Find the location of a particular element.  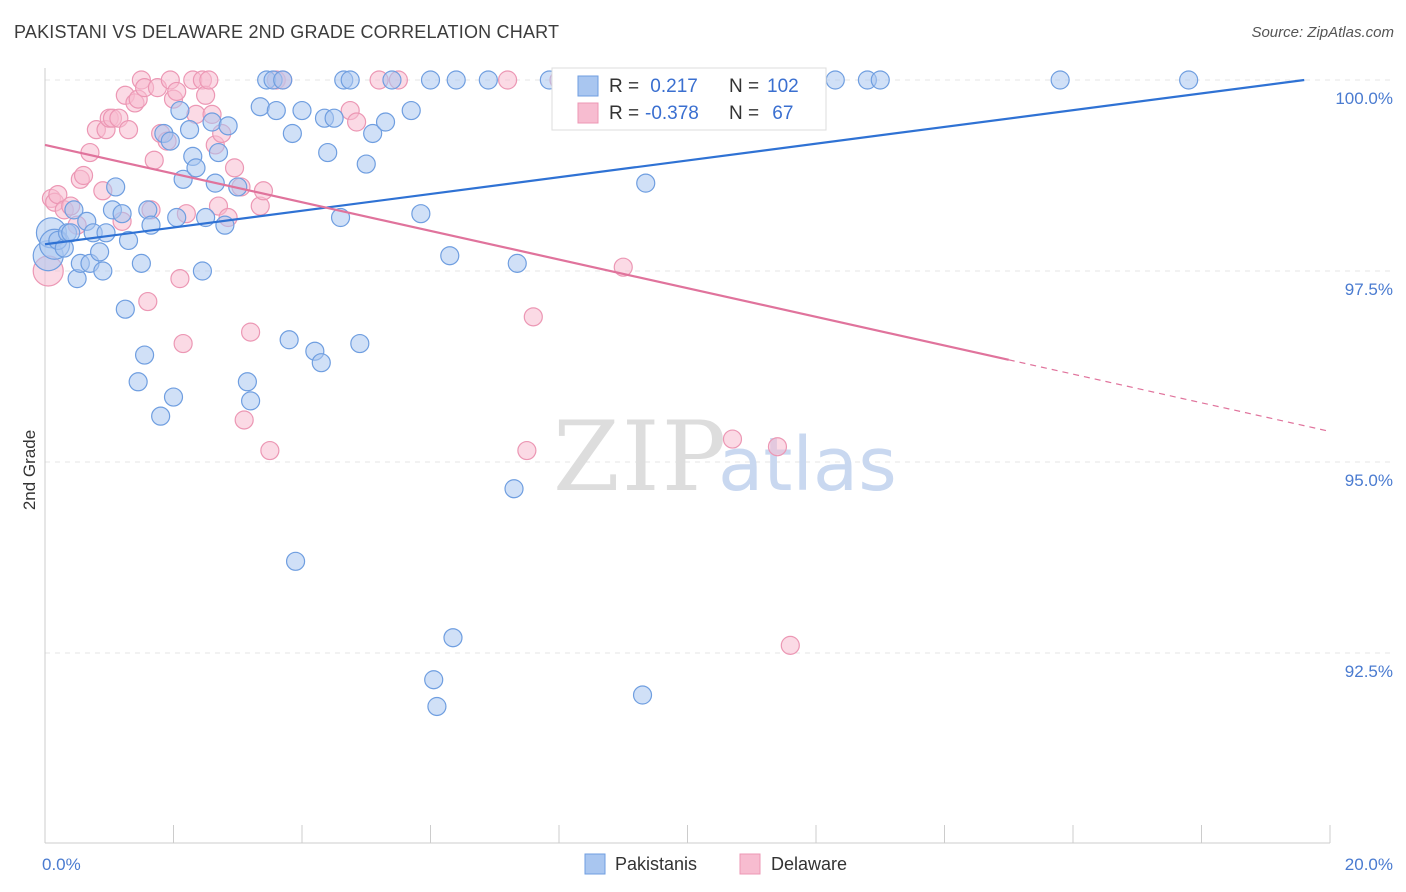

legend-pakistanis-swatch is located at coordinates (595, 864).